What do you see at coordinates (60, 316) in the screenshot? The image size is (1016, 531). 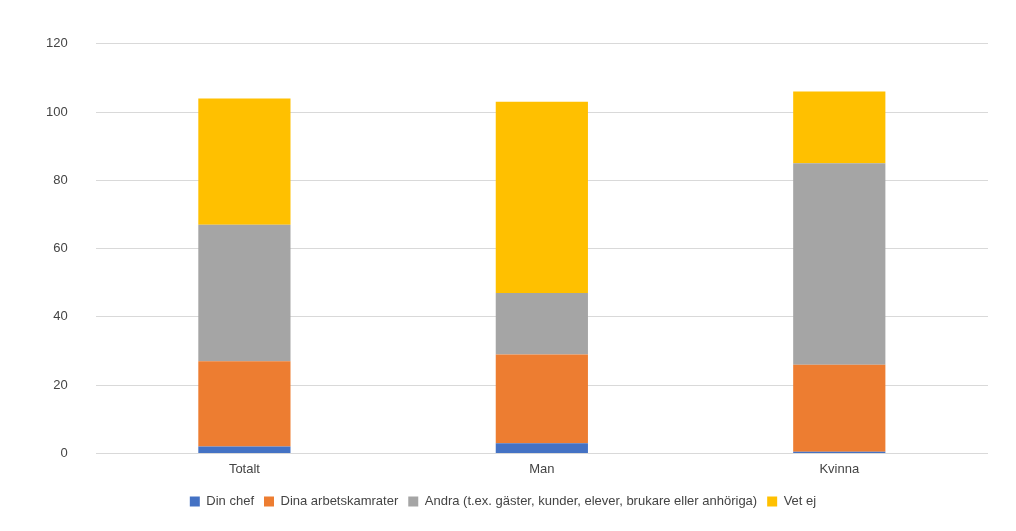 I see `y-tick-label: 40` at bounding box center [60, 316].